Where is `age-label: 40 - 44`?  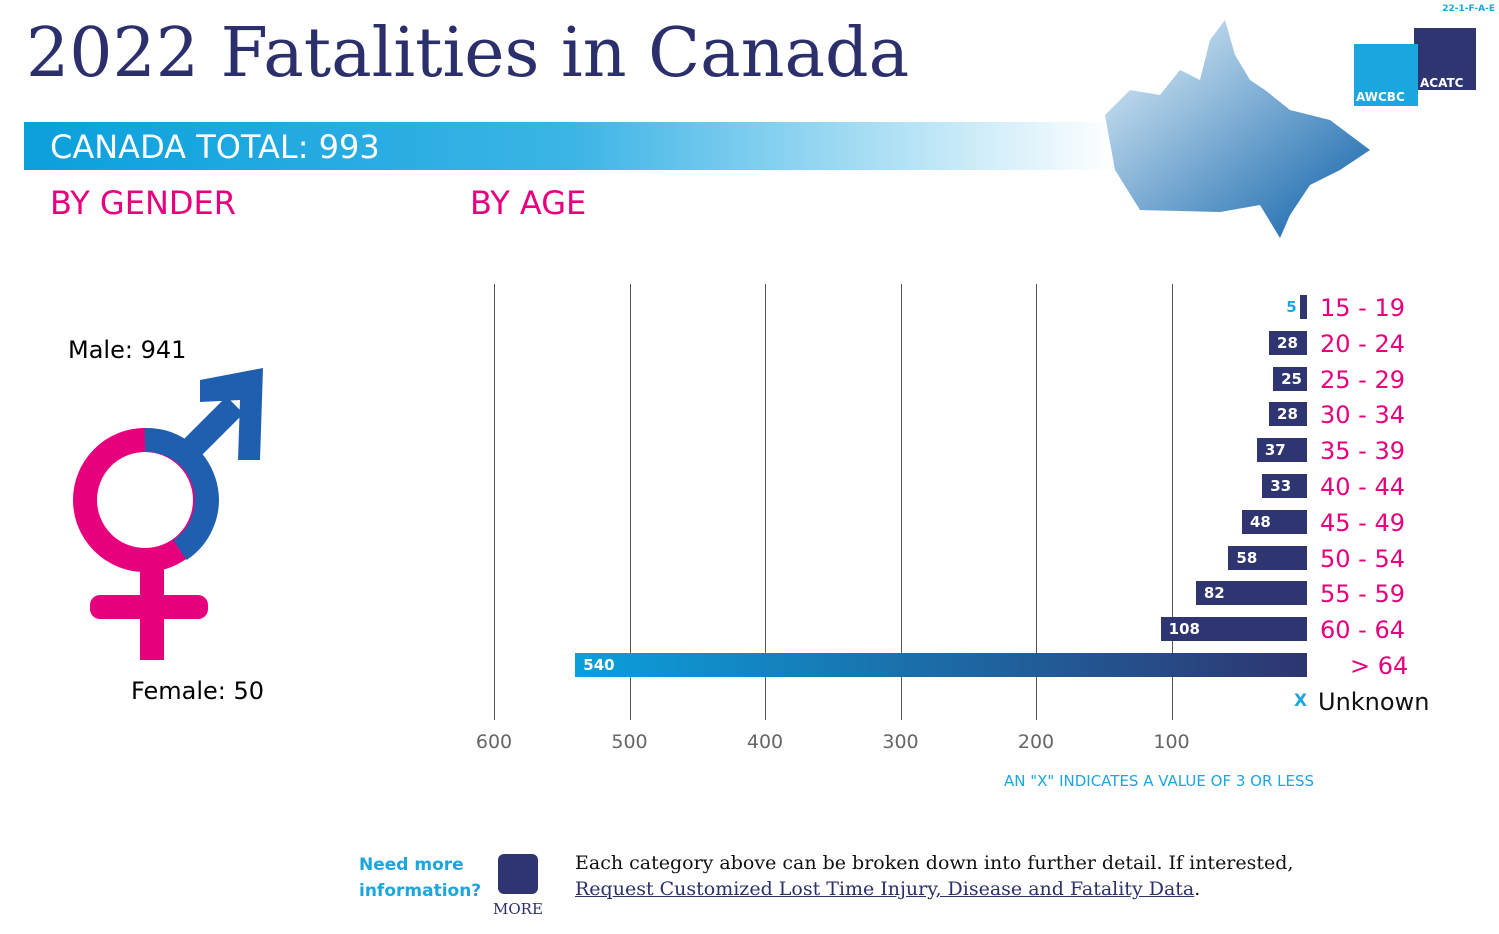
age-label: 40 - 44 is located at coordinates (1362, 487).